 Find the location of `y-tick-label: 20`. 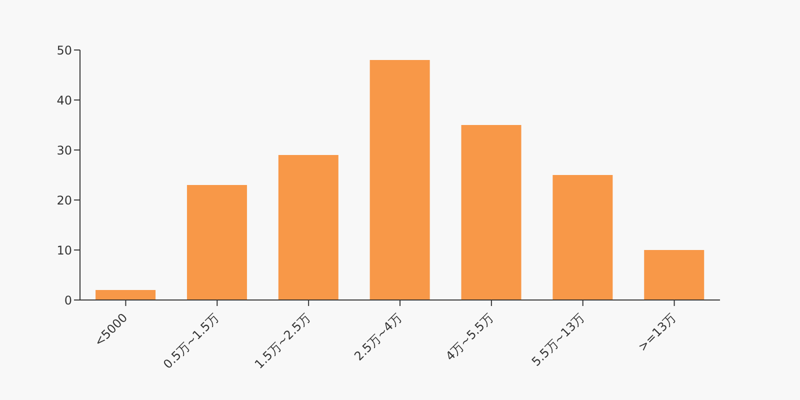

y-tick-label: 20 is located at coordinates (64, 200).